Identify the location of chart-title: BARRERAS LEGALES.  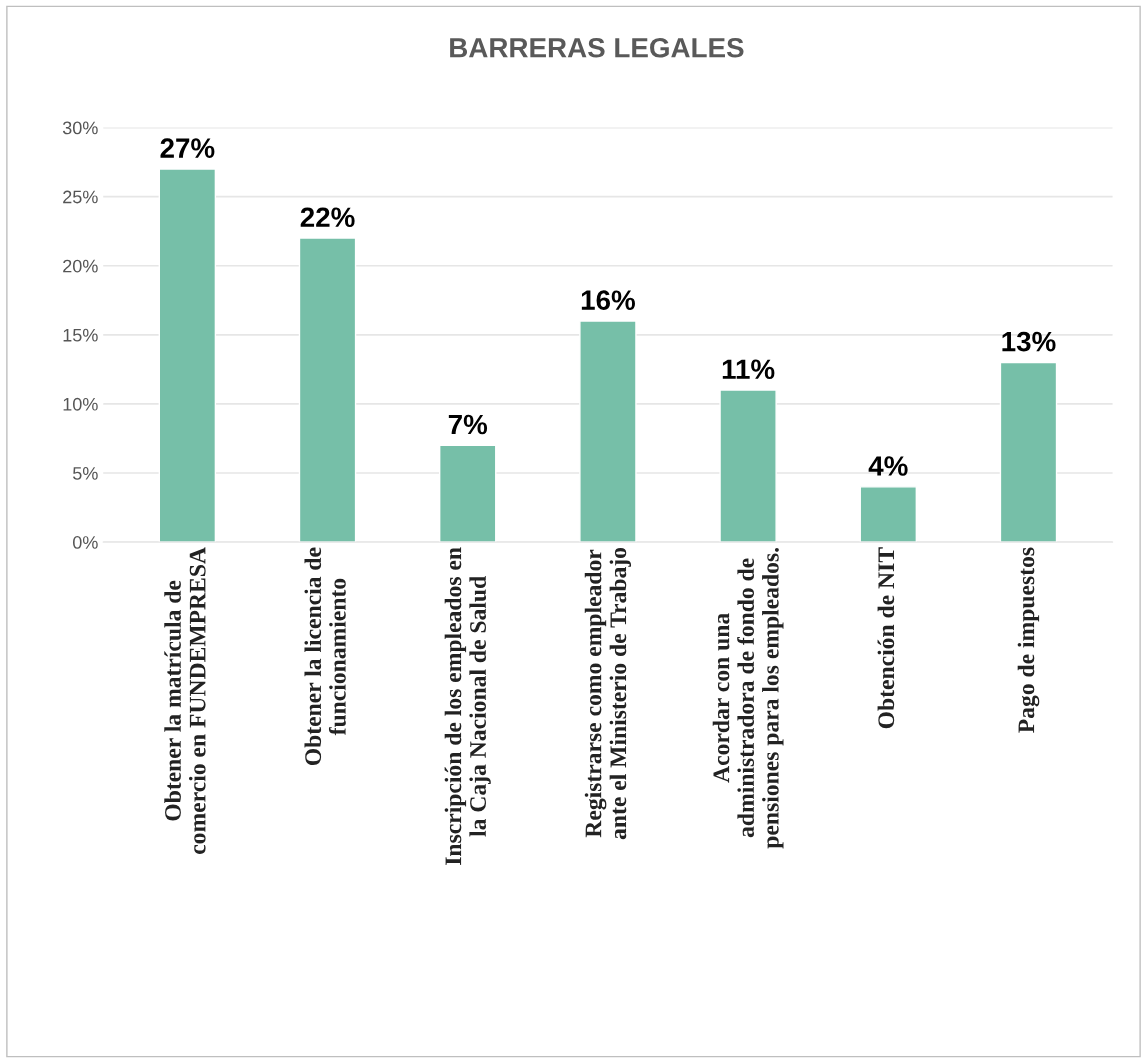
(597, 47).